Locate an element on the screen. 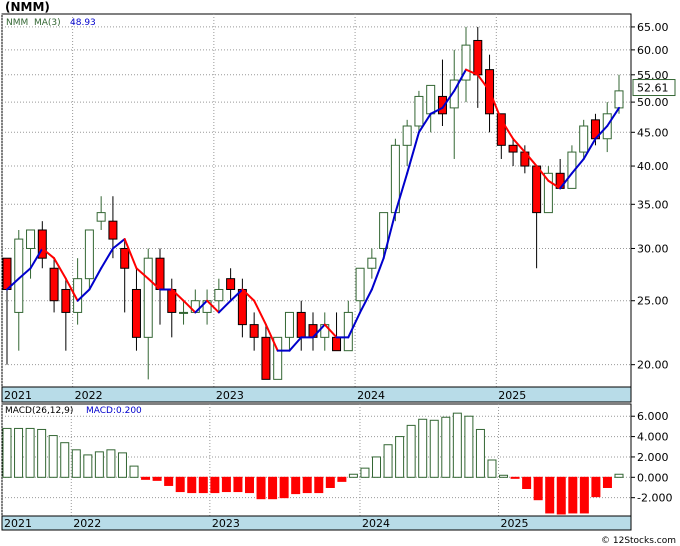 This screenshot has height=546, width=680. price-y-tick-label: 40.00 is located at coordinates (653, 166).